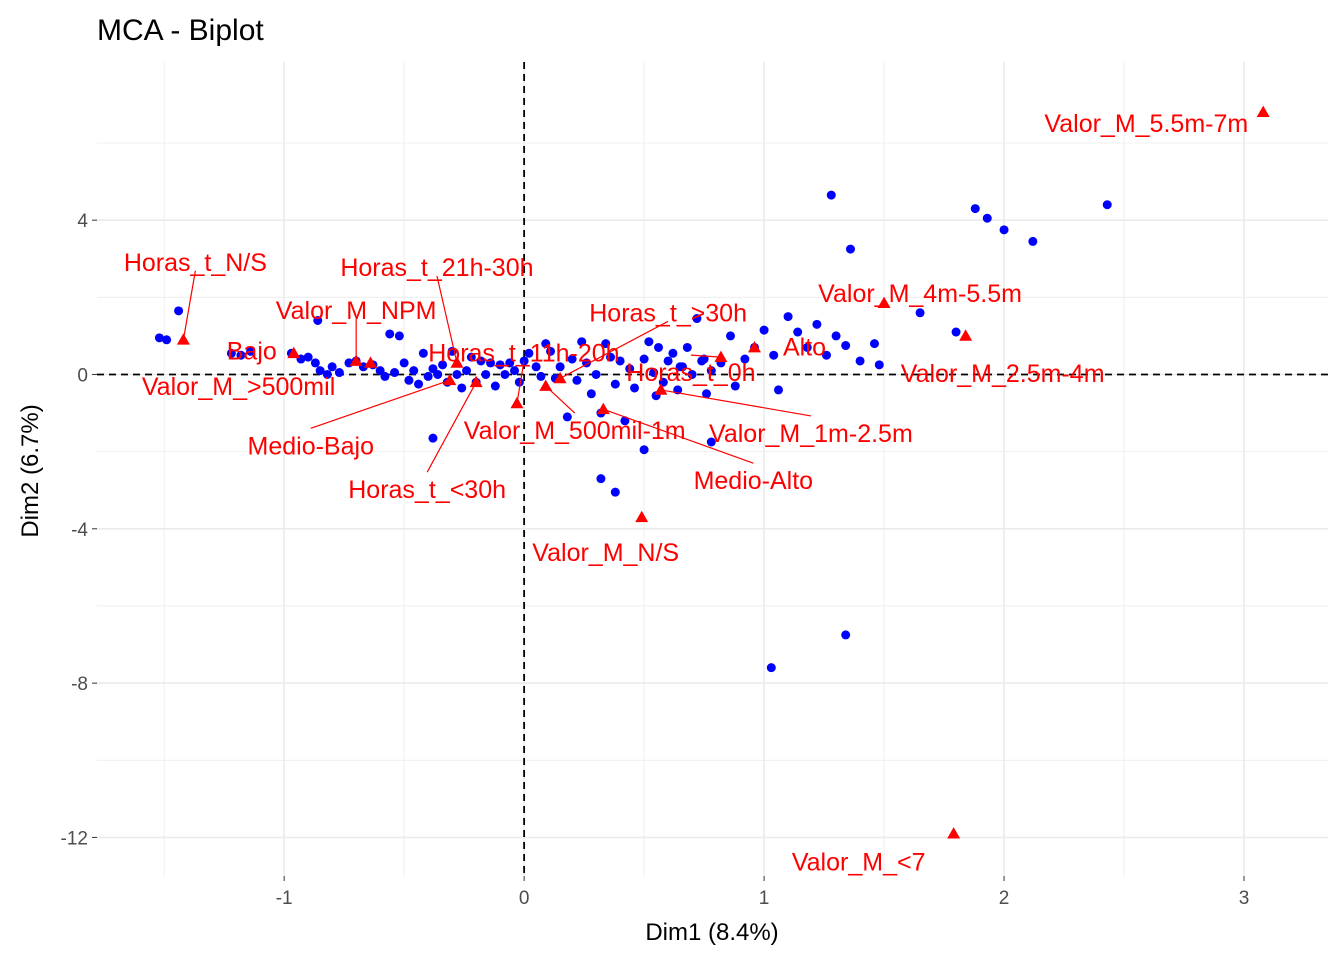 Image resolution: width=1344 pixels, height=960 pixels. Describe the element at coordinates (195, 263) in the screenshot. I see `category-label: Horas_t_N/S` at that location.